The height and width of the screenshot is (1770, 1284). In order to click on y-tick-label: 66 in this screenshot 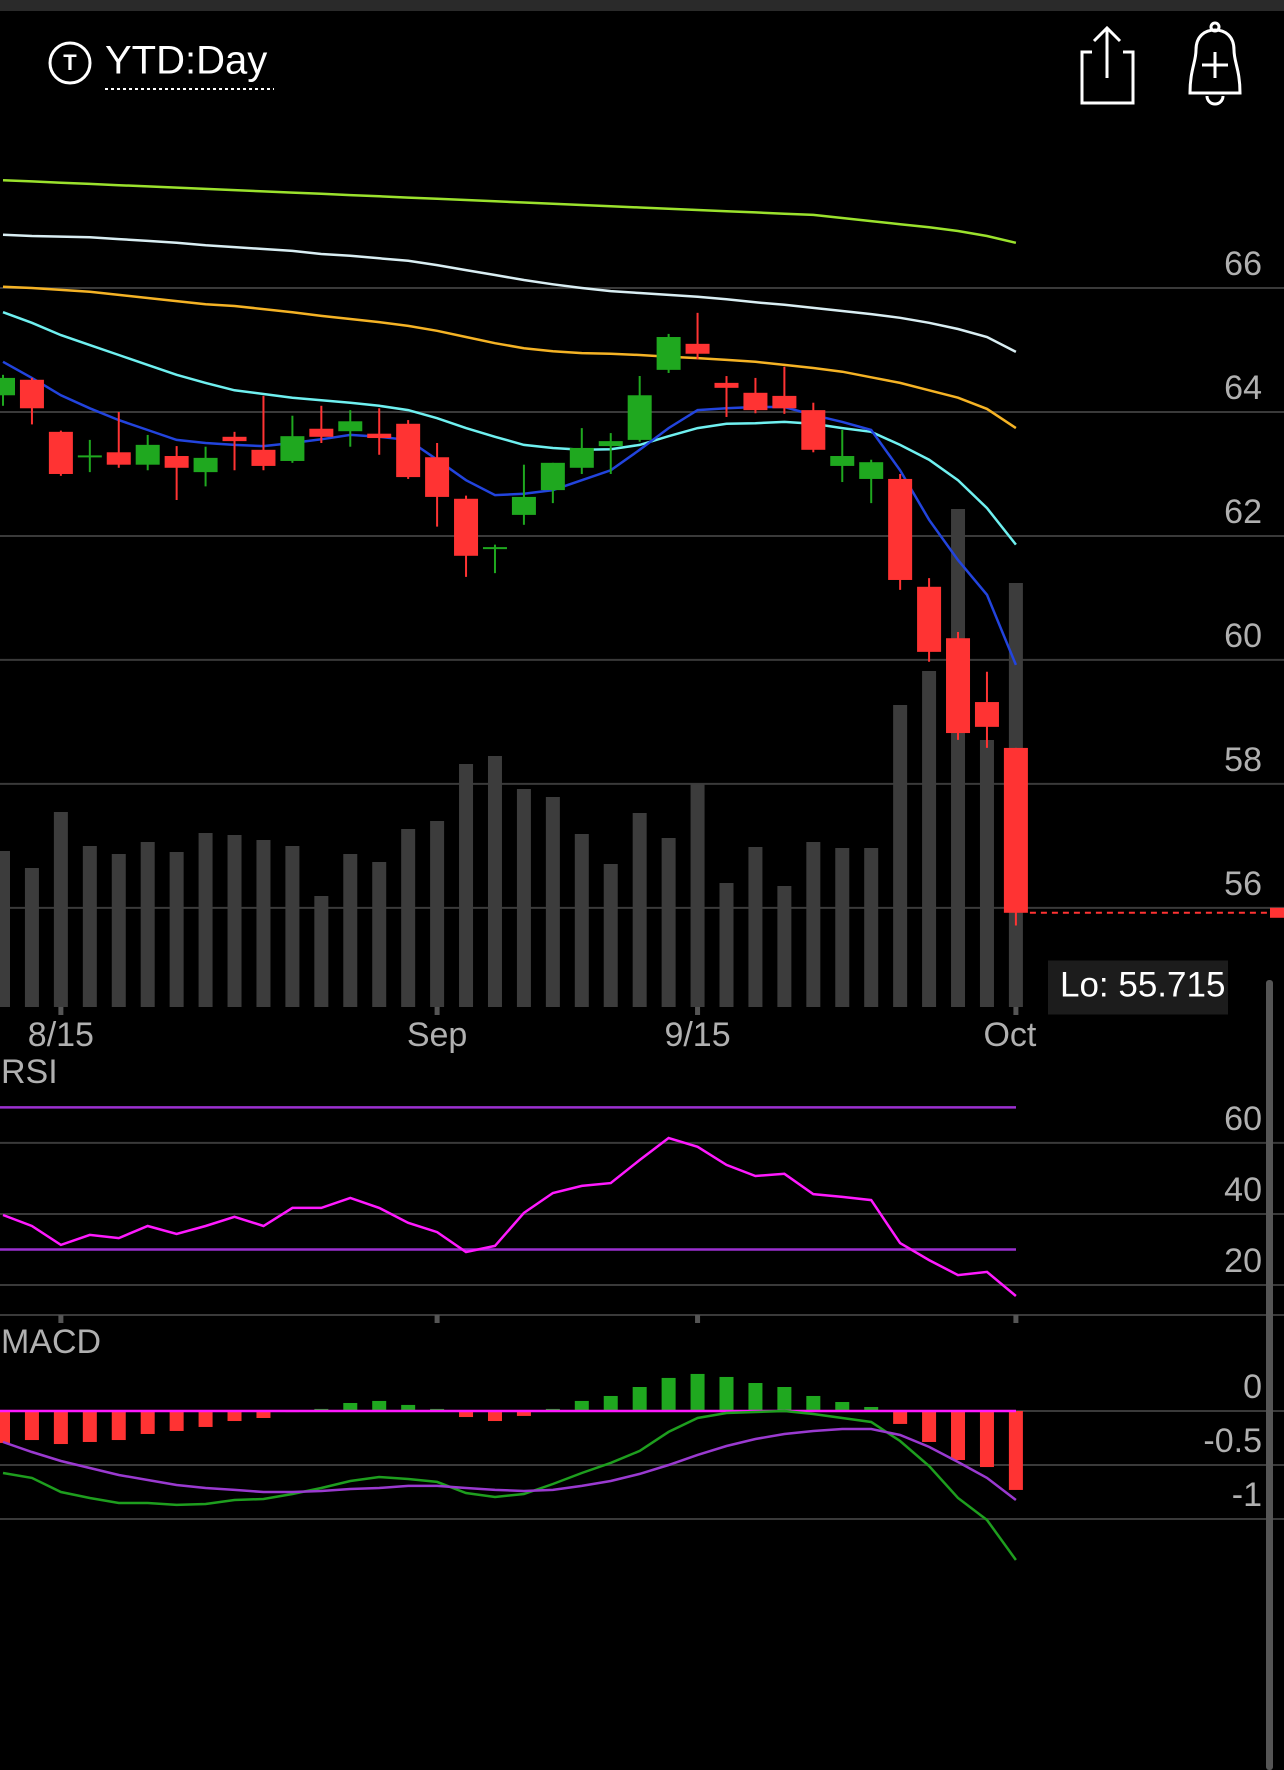, I will do `click(1243, 264)`.